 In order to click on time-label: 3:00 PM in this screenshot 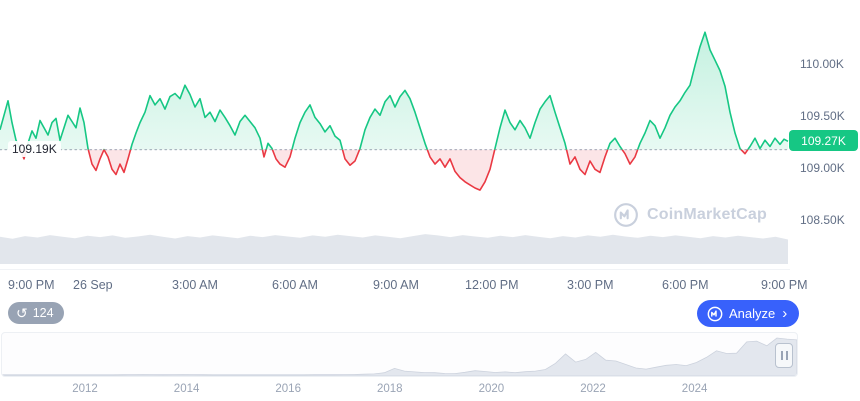, I will do `click(590, 285)`.